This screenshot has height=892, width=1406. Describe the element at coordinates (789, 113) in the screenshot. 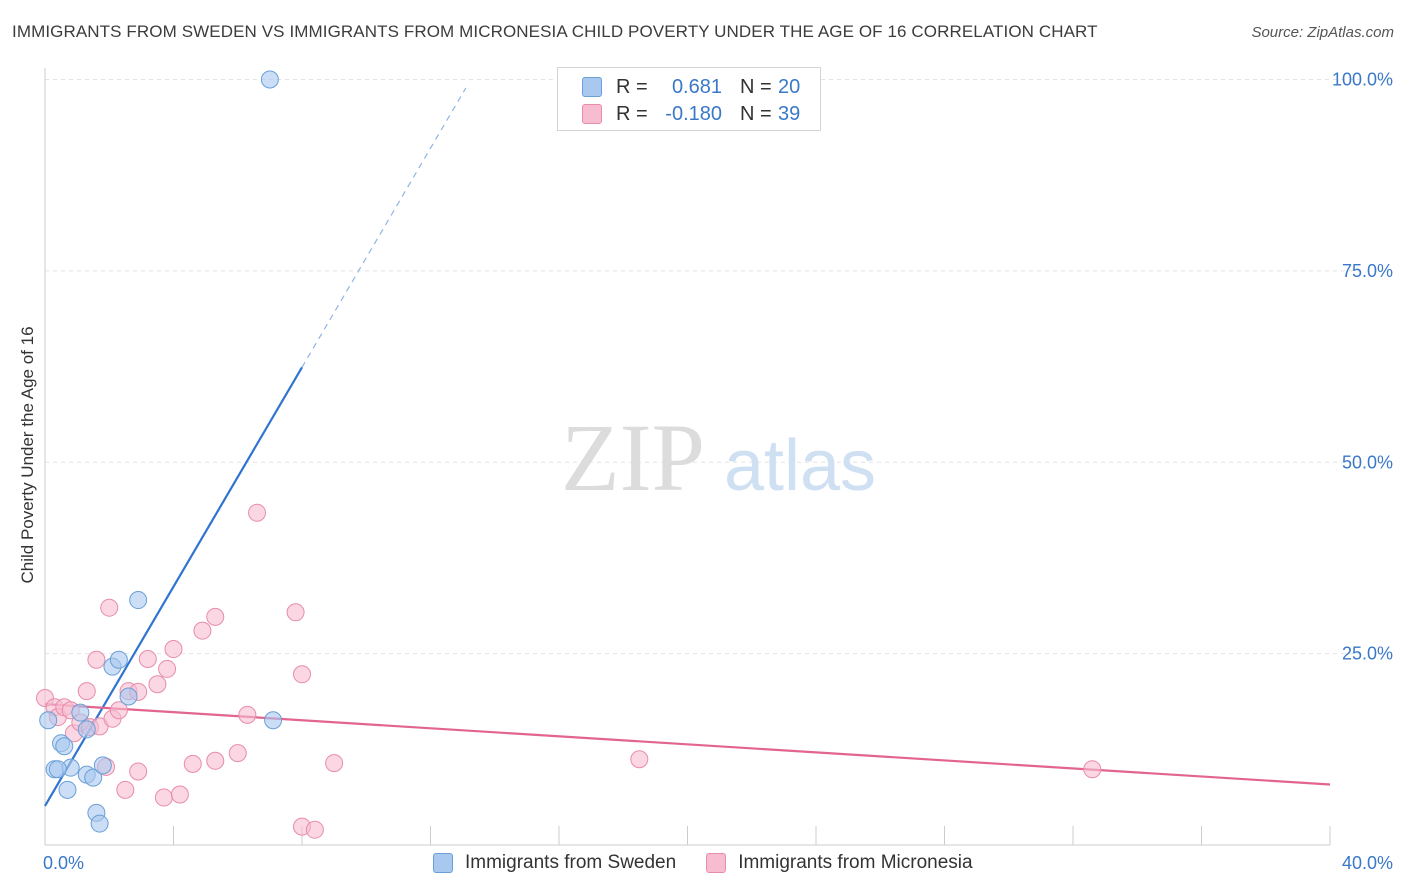

I see `legend-n-value: 39` at that location.